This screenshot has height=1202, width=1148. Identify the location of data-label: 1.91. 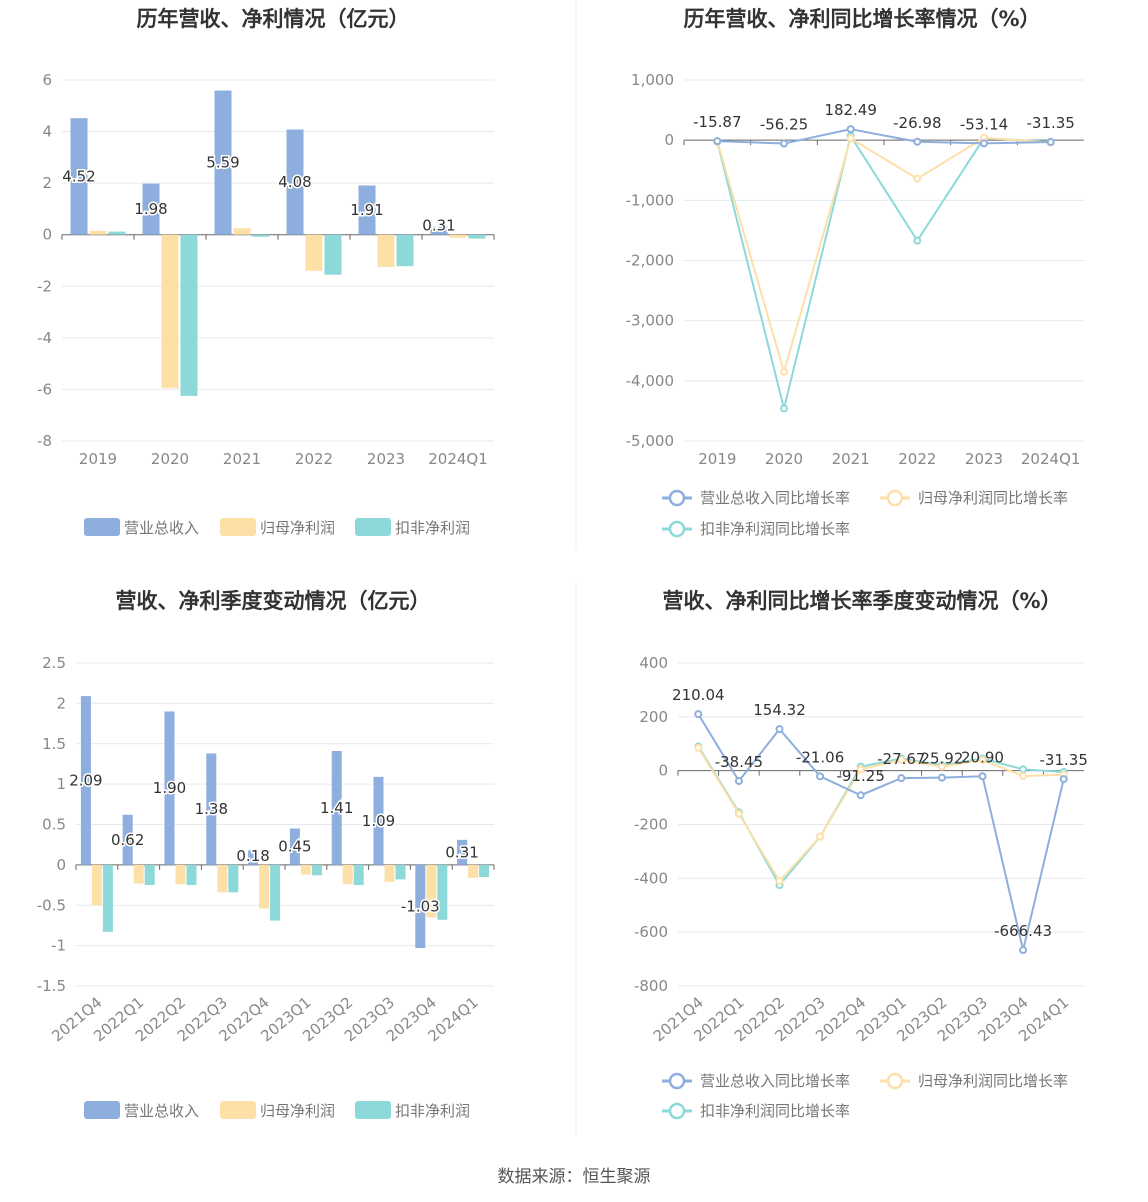
(366, 210).